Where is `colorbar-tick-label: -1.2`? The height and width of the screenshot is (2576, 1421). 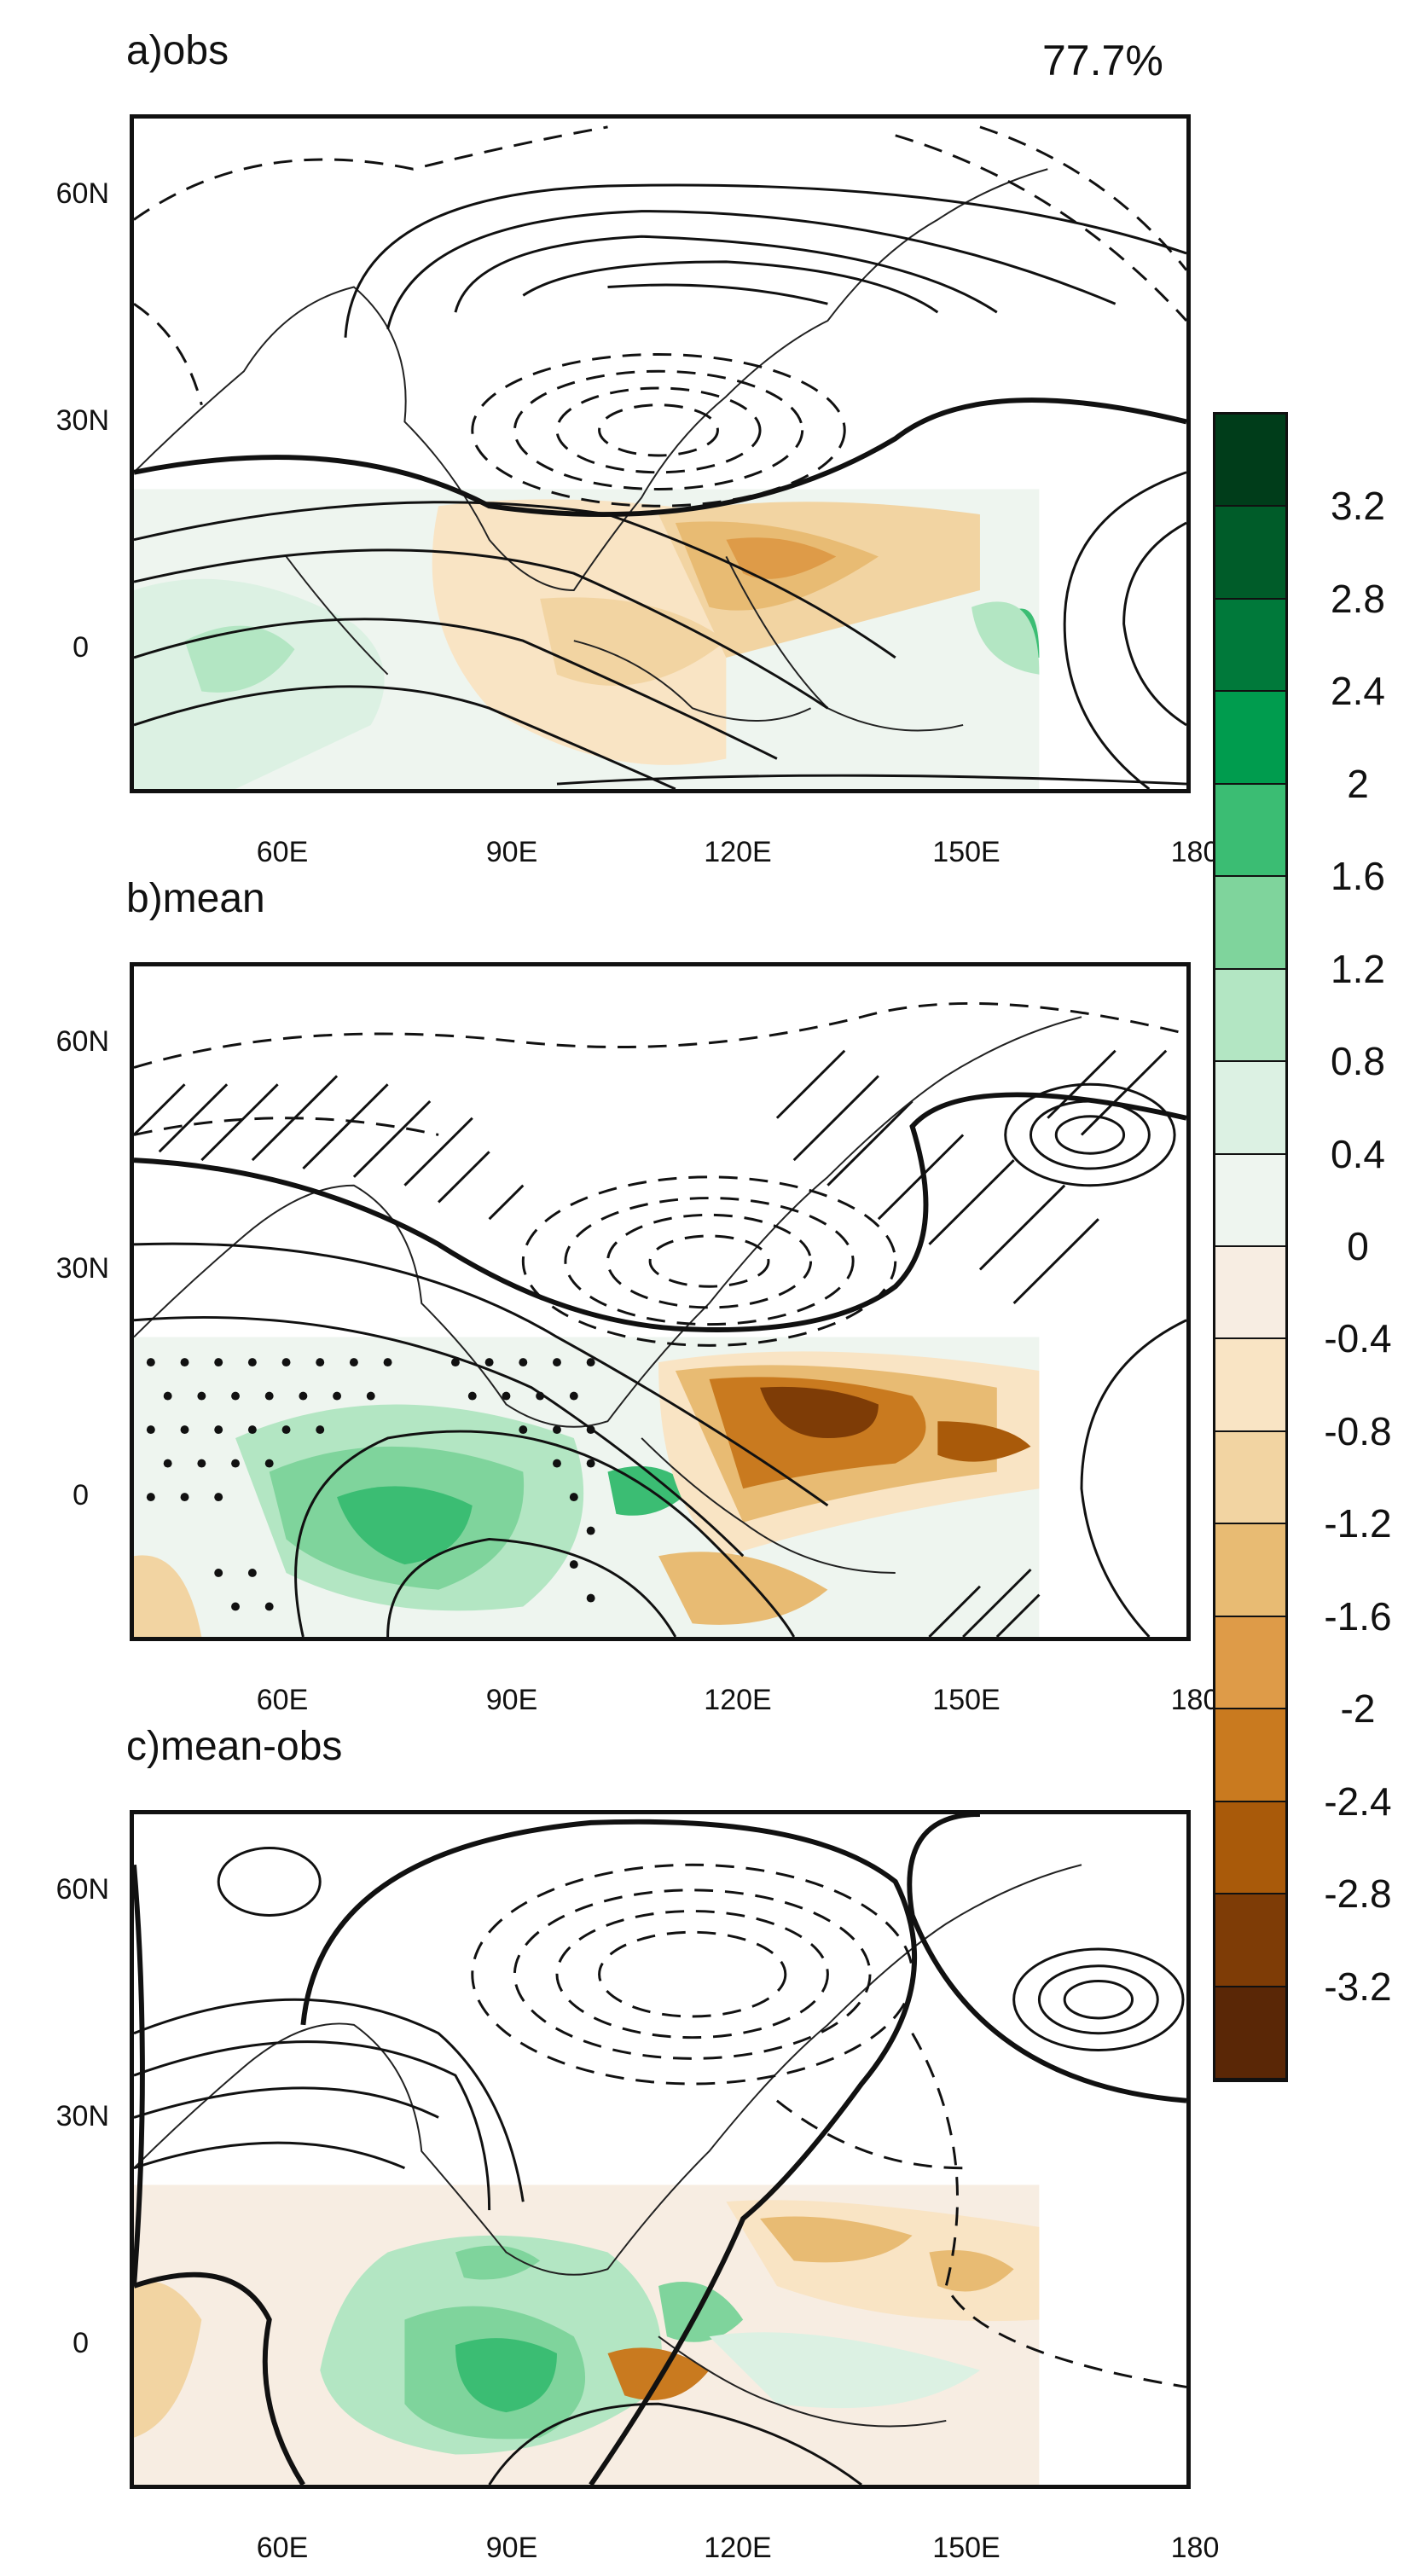
colorbar-tick-label: -1.2 is located at coordinates (1358, 1523).